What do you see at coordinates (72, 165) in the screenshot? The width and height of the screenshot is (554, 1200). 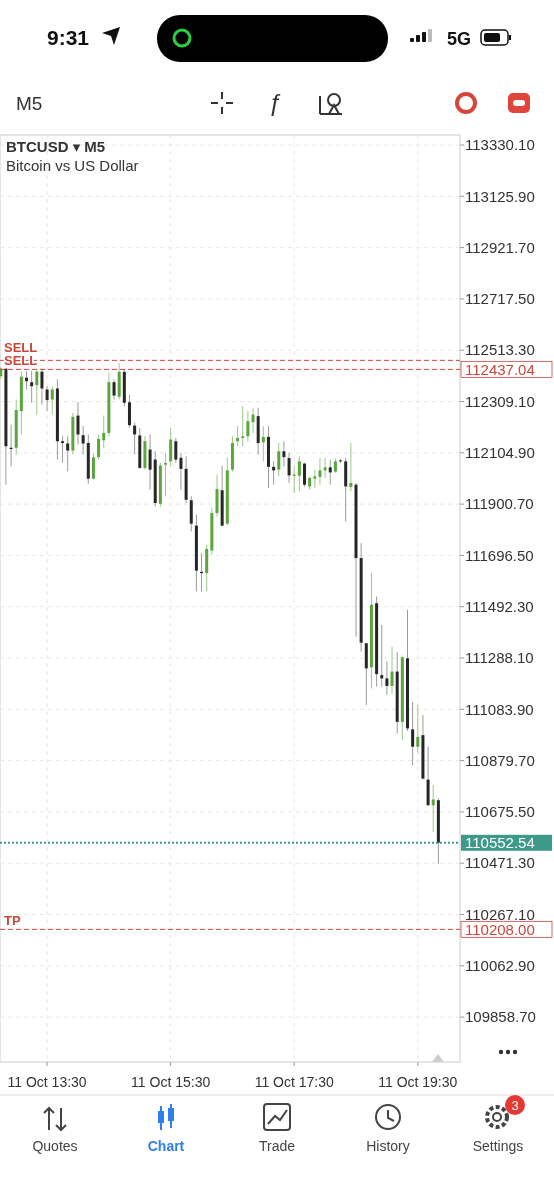 I see `text: Bitcoin vs US Dollar` at bounding box center [72, 165].